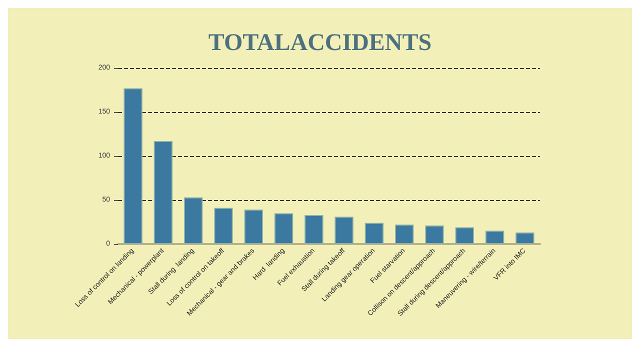 This screenshot has width=640, height=347. What do you see at coordinates (320, 43) in the screenshot?
I see `chart-title: TOTALACCIDENTS` at bounding box center [320, 43].